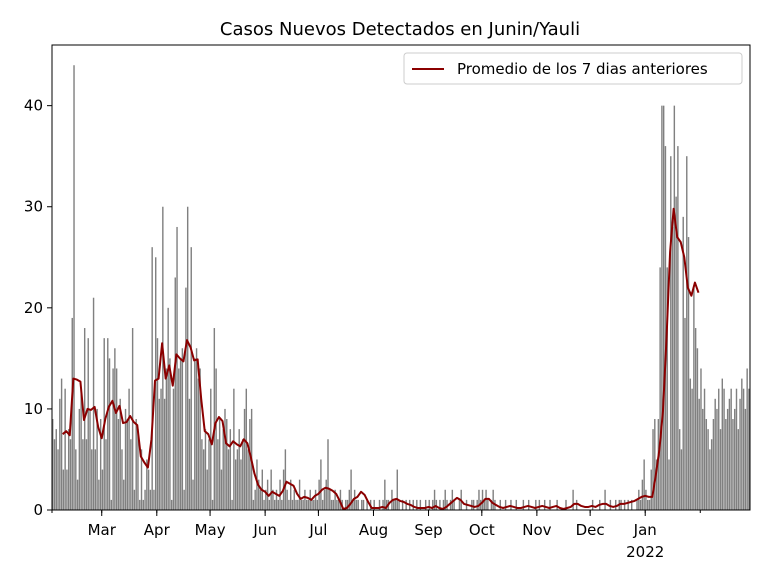 The width and height of the screenshot is (768, 576). Describe the element at coordinates (38, 510) in the screenshot. I see `y-tick-label: 0` at that location.